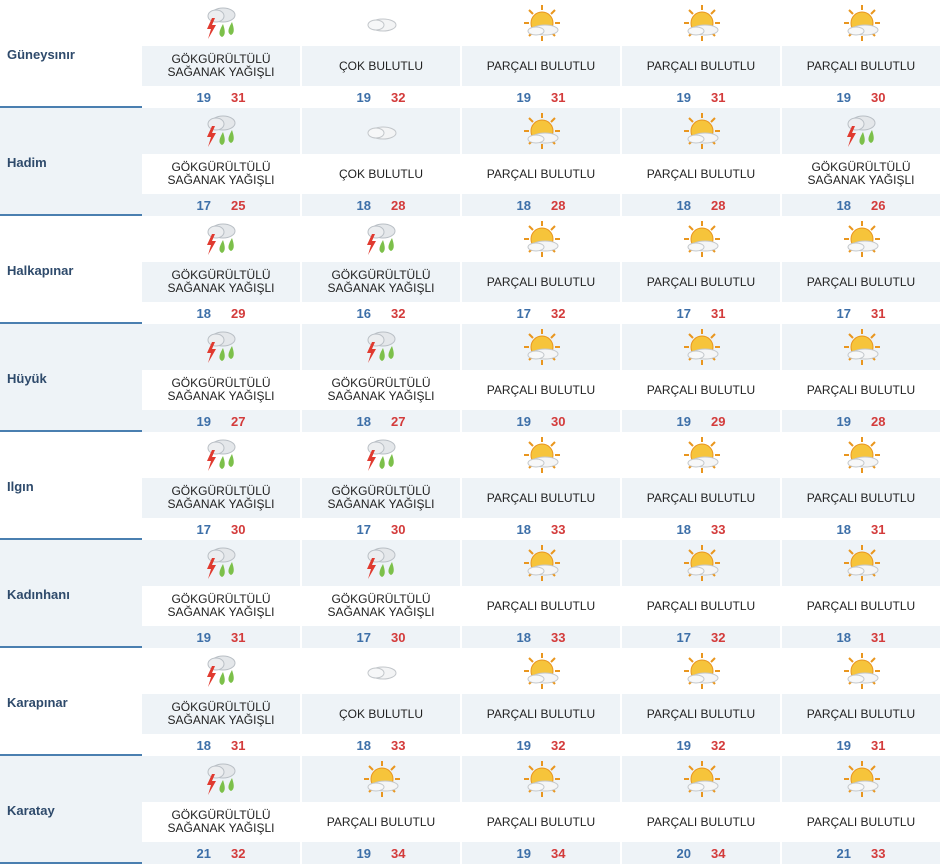  What do you see at coordinates (37, 702) in the screenshot?
I see `city-name: Karapınar` at bounding box center [37, 702].